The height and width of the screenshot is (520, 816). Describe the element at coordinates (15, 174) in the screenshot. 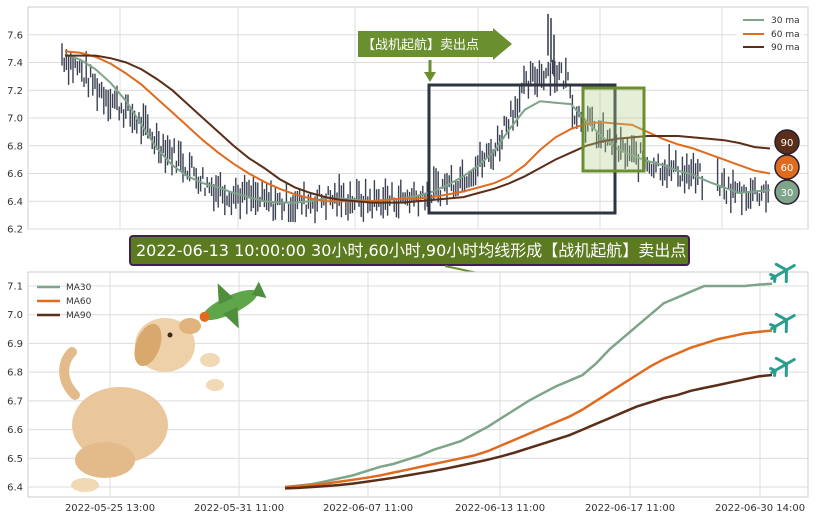

I see `top-y-tick-label: 6.6` at that location.